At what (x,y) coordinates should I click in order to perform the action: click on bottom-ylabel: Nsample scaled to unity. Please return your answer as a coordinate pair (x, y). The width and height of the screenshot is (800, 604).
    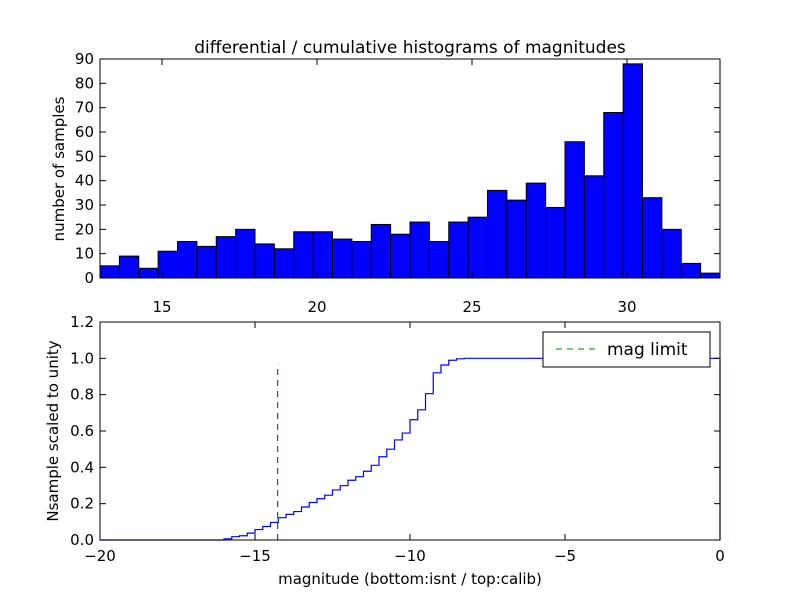
    Looking at the image, I should click on (53, 430).